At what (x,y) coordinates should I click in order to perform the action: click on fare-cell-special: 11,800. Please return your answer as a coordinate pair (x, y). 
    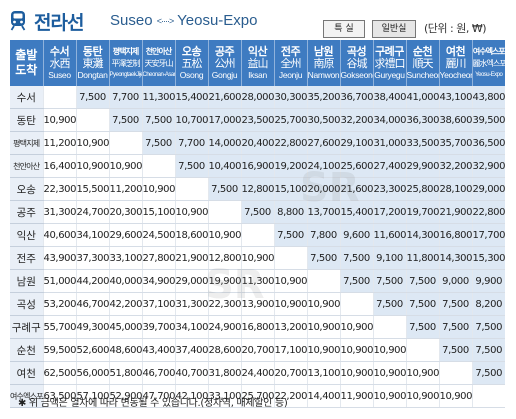
    Looking at the image, I should click on (422, 258).